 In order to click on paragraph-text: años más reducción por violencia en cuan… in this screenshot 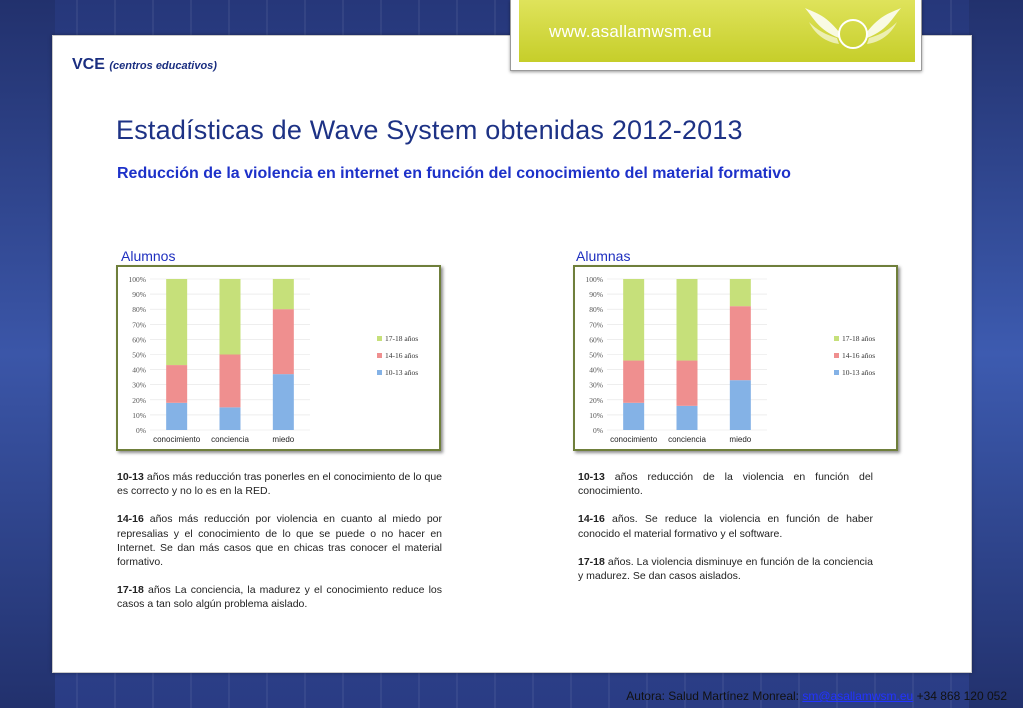, I will do `click(279, 541)`.